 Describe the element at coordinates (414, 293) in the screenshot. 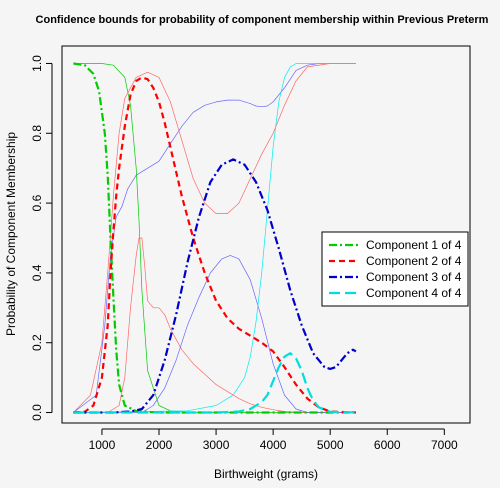

I see `legend-label-4: Component 4 of 4` at that location.